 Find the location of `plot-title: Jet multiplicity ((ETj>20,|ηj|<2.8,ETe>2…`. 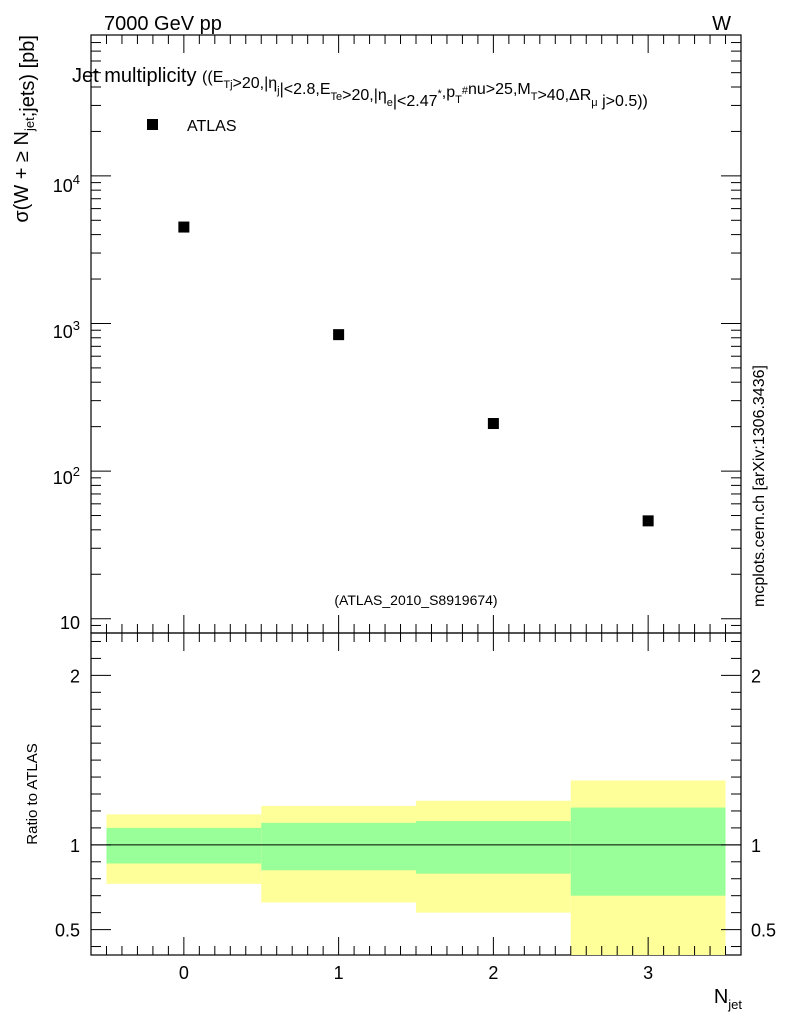

plot-title: Jet multiplicity ((ETj>20,|ηj|<2.8,ETe>2… is located at coordinates (360, 87).